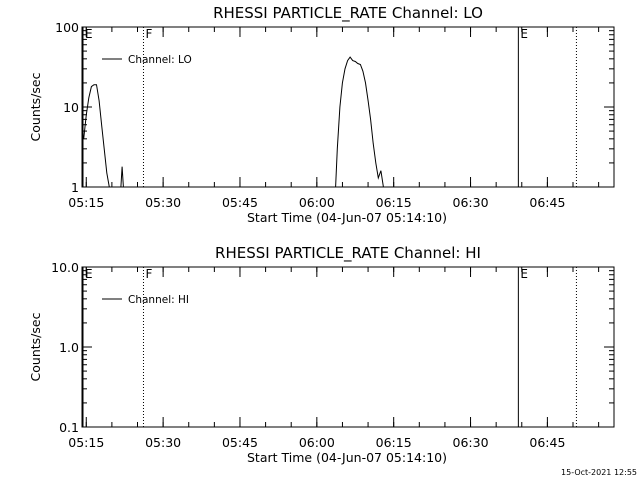 The image size is (640, 480). What do you see at coordinates (69, 427) in the screenshot?
I see `y-tick-label: 0.1` at bounding box center [69, 427].